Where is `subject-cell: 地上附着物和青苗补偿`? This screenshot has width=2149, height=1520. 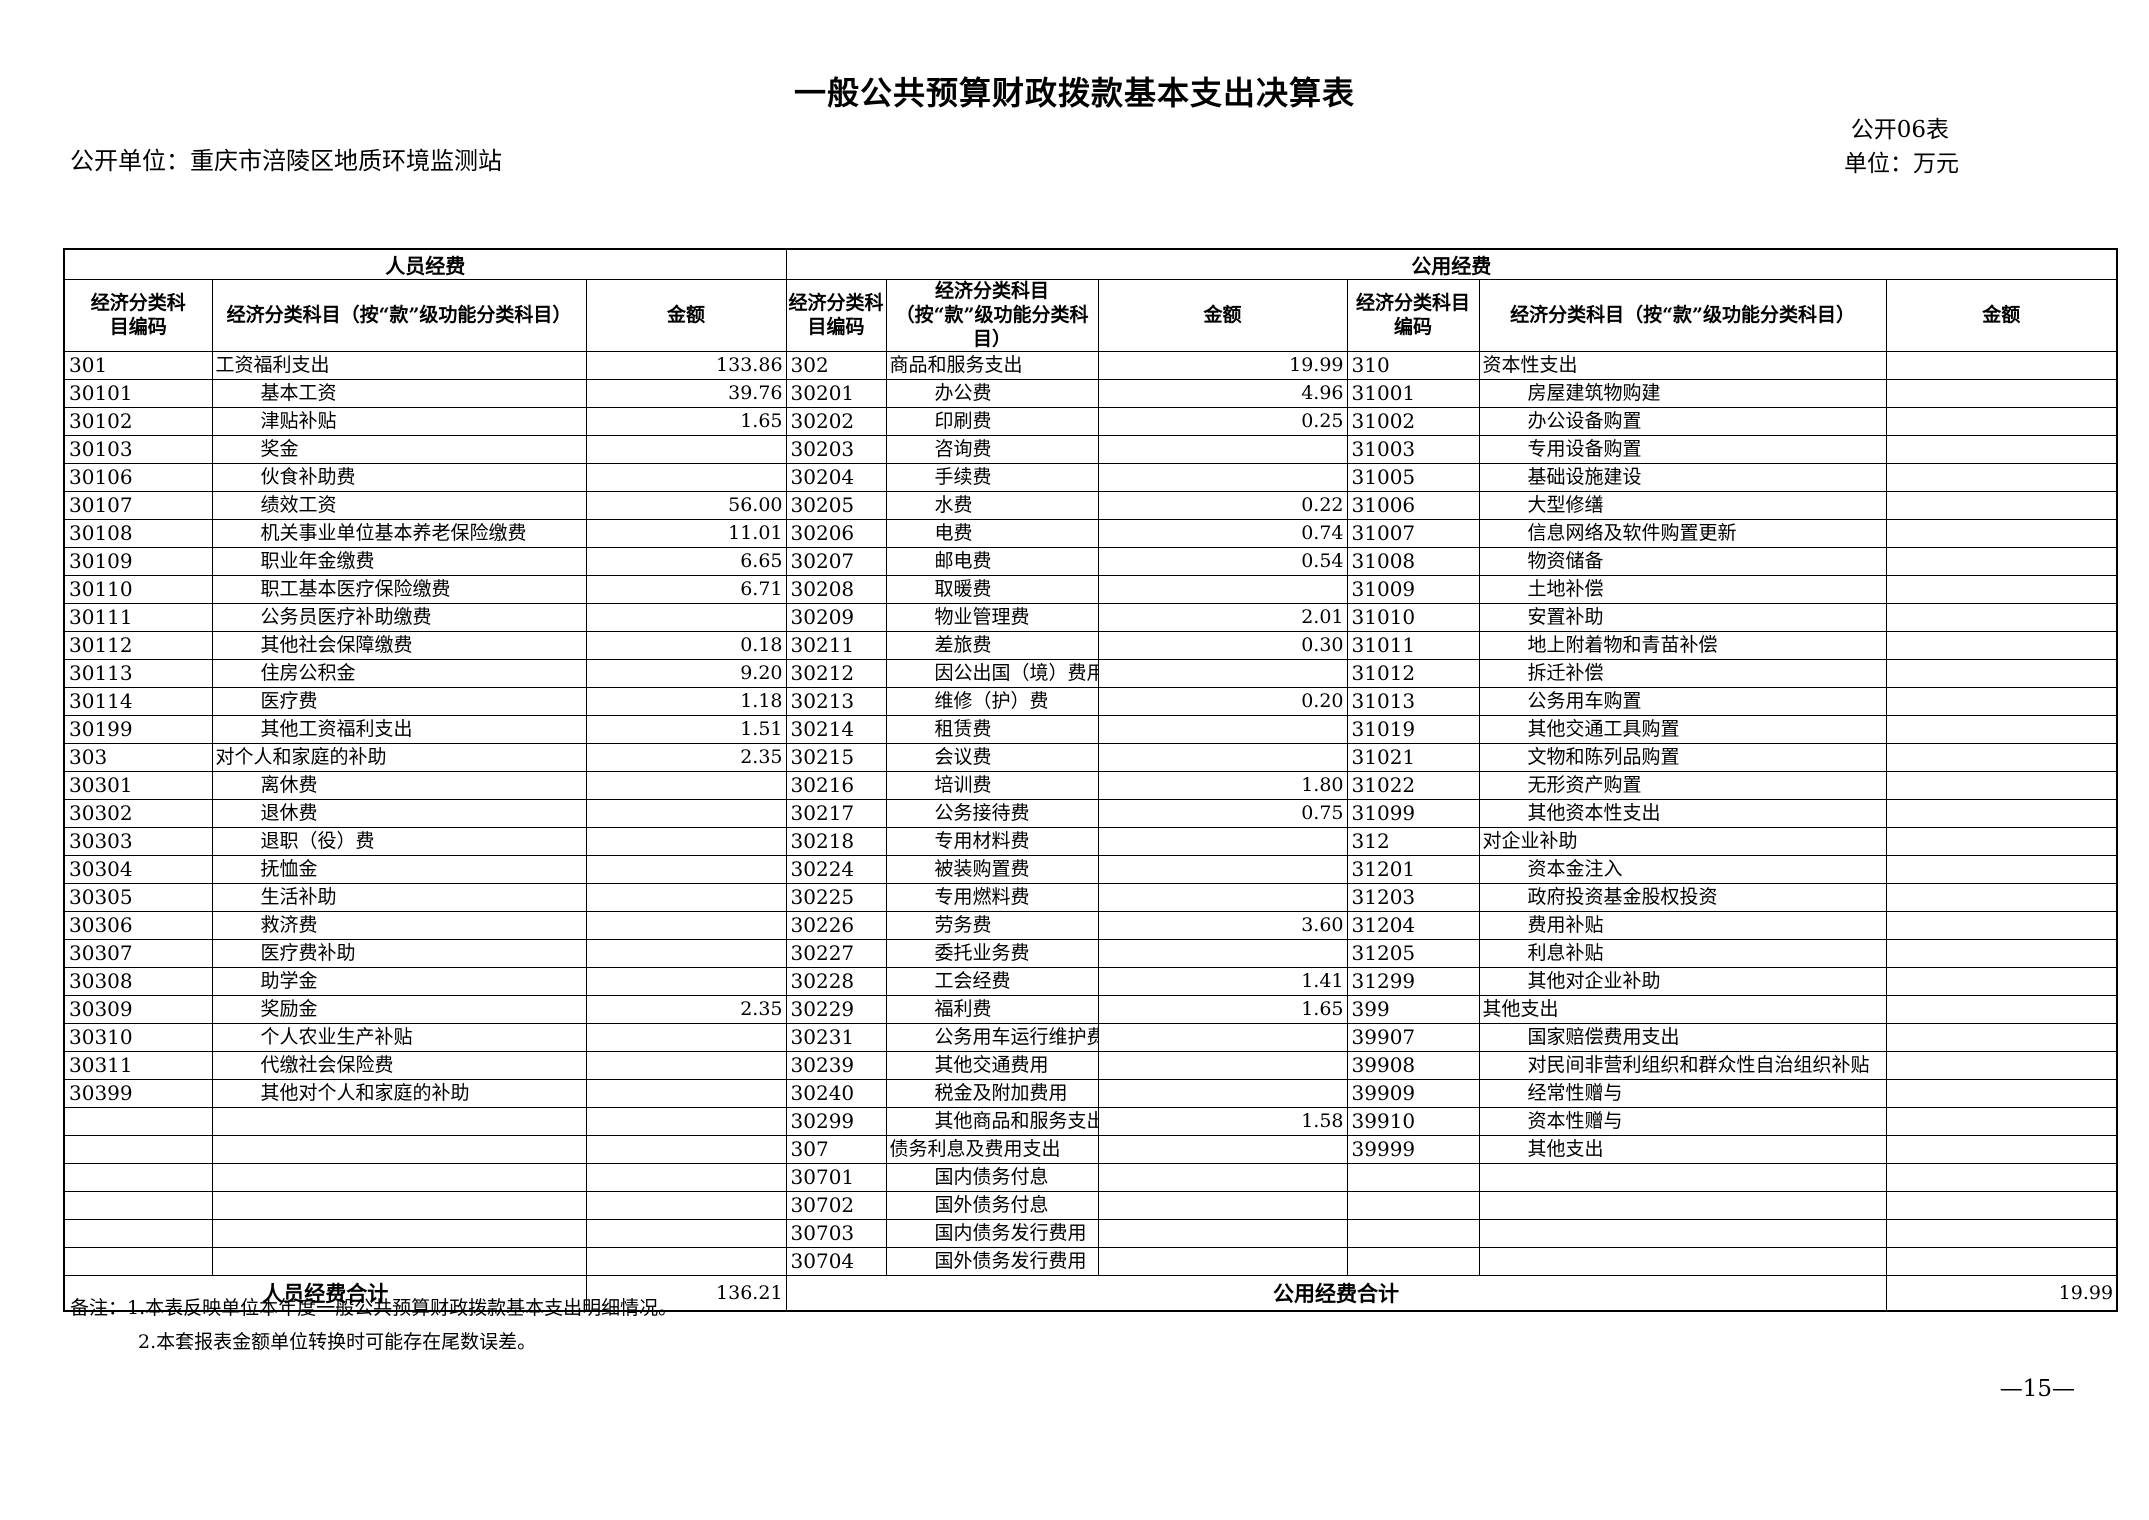 subject-cell: 地上附着物和青苗补偿 is located at coordinates (1682, 646).